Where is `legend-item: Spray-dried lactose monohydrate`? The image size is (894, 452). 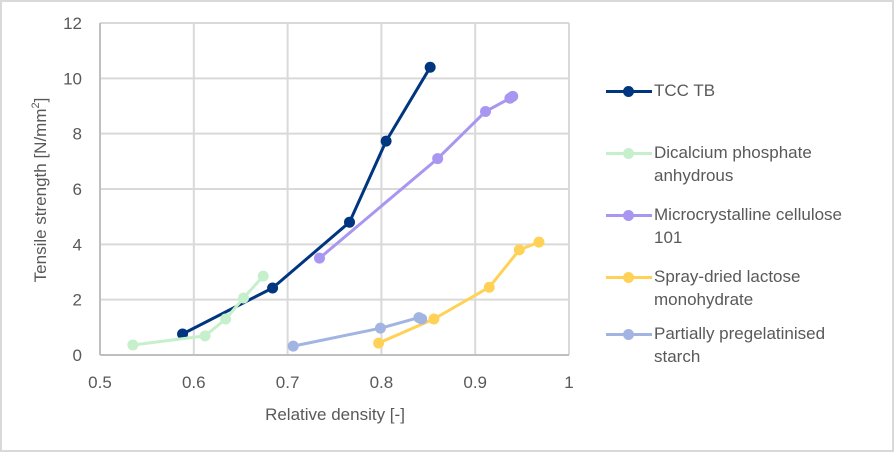 legend-item: Spray-dried lactose monohydrate is located at coordinates (740, 288).